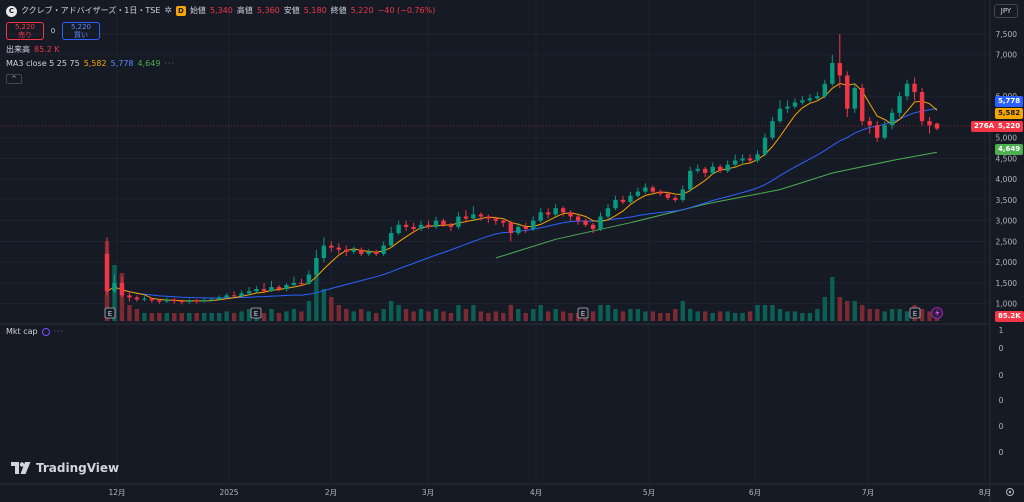 Image resolution: width=1024 pixels, height=502 pixels. I want to click on volume-legend: 出来高 85.2 K, so click(220, 50).